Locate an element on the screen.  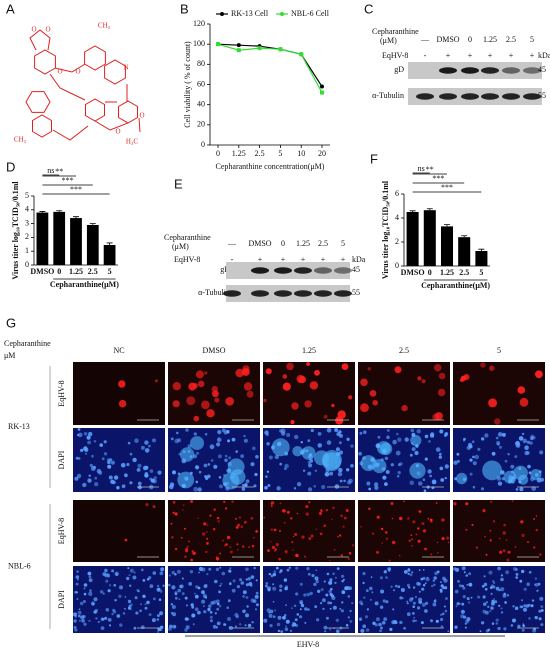
atom-label: CH₃ is located at coordinates (20, 140).